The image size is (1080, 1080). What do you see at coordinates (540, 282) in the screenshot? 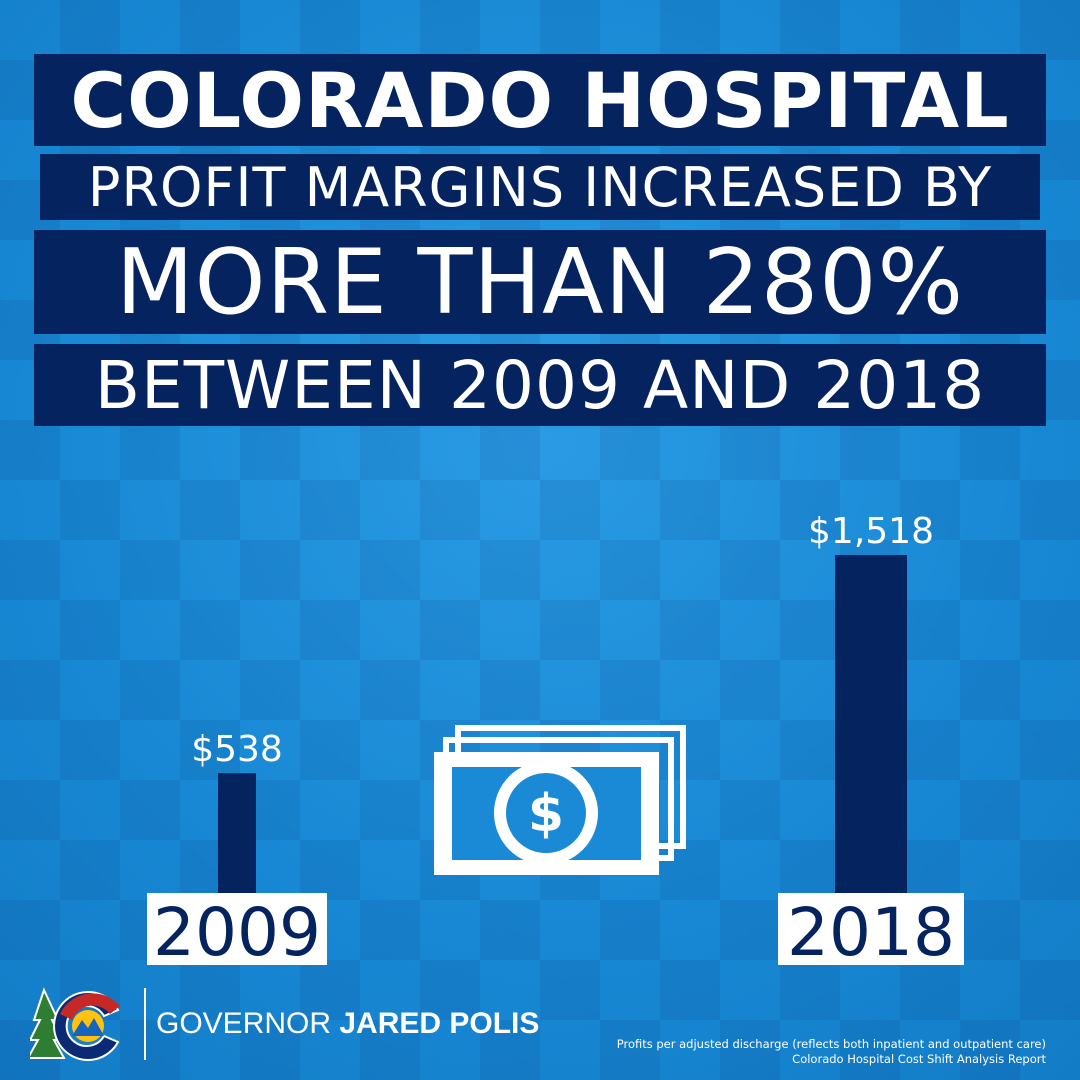
I see `headline-line-3: MORE THAN 280%` at bounding box center [540, 282].